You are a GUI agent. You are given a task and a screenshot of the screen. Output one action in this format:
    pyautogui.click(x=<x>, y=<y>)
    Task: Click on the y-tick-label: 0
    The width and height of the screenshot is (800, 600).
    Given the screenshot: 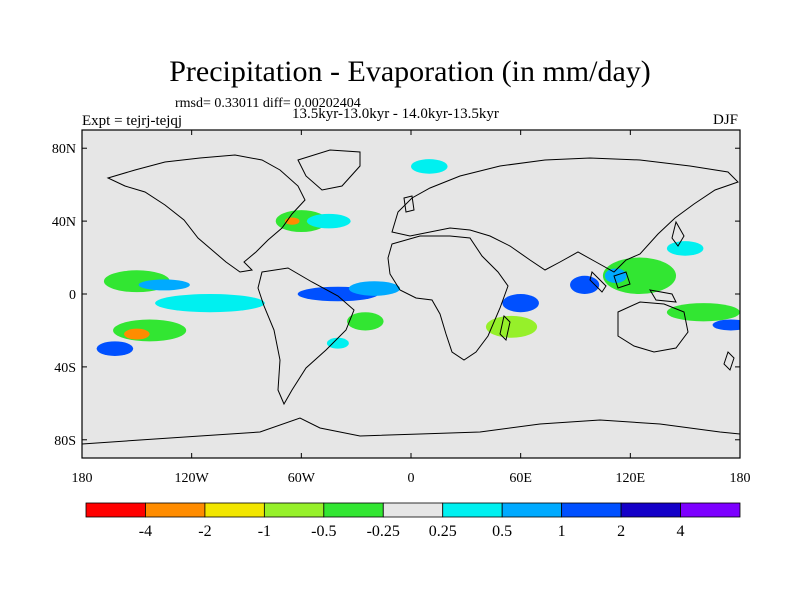 What is the action you would take?
    pyautogui.click(x=72, y=295)
    